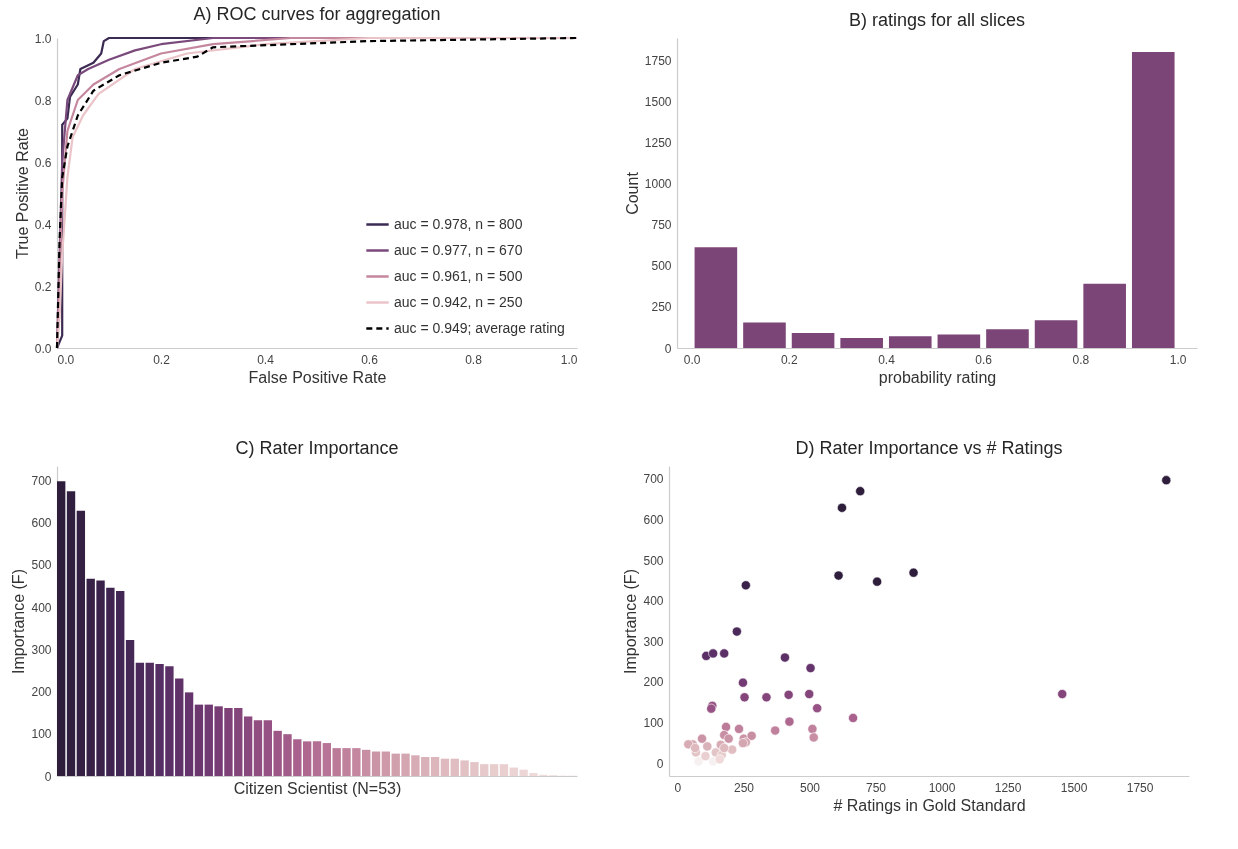 This screenshot has height=849, width=1238. I want to click on y-tick-label: 300, so click(41, 649).